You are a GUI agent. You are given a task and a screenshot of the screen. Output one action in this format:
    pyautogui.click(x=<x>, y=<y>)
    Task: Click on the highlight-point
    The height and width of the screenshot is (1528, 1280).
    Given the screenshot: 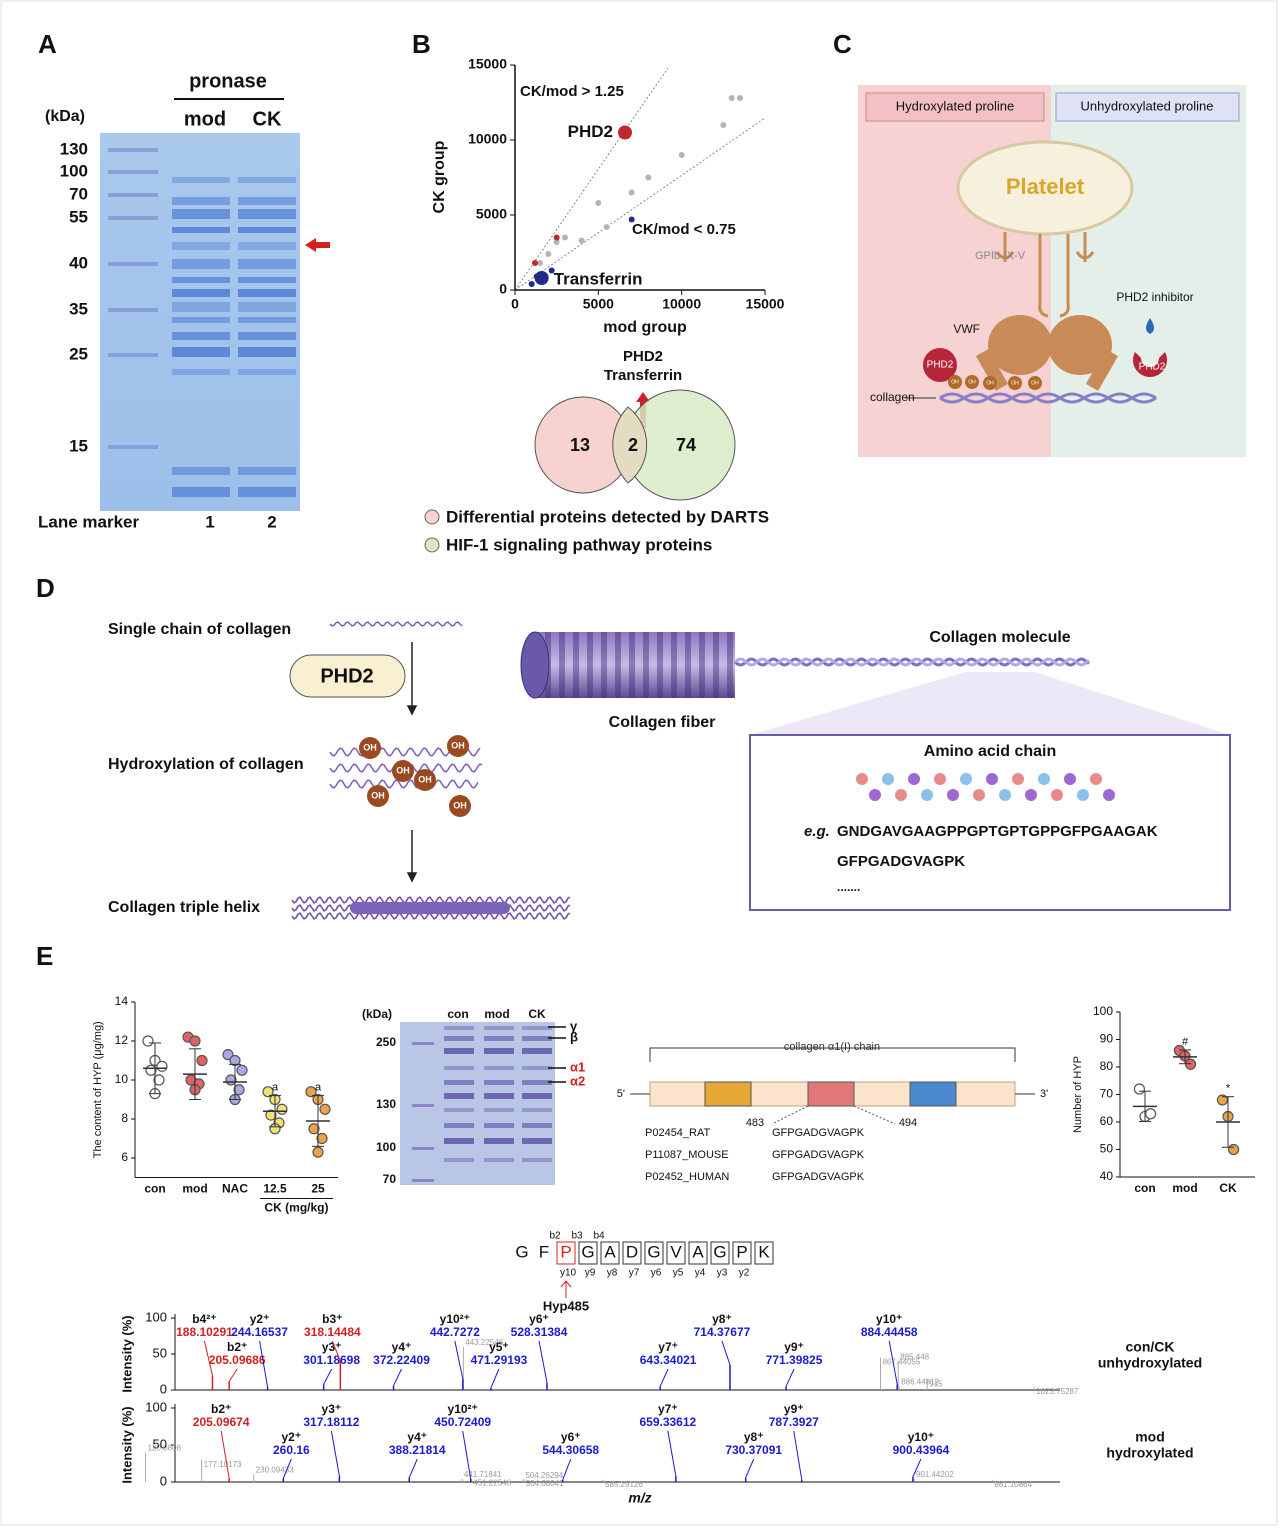 What is the action you would take?
    pyautogui.click(x=541, y=278)
    